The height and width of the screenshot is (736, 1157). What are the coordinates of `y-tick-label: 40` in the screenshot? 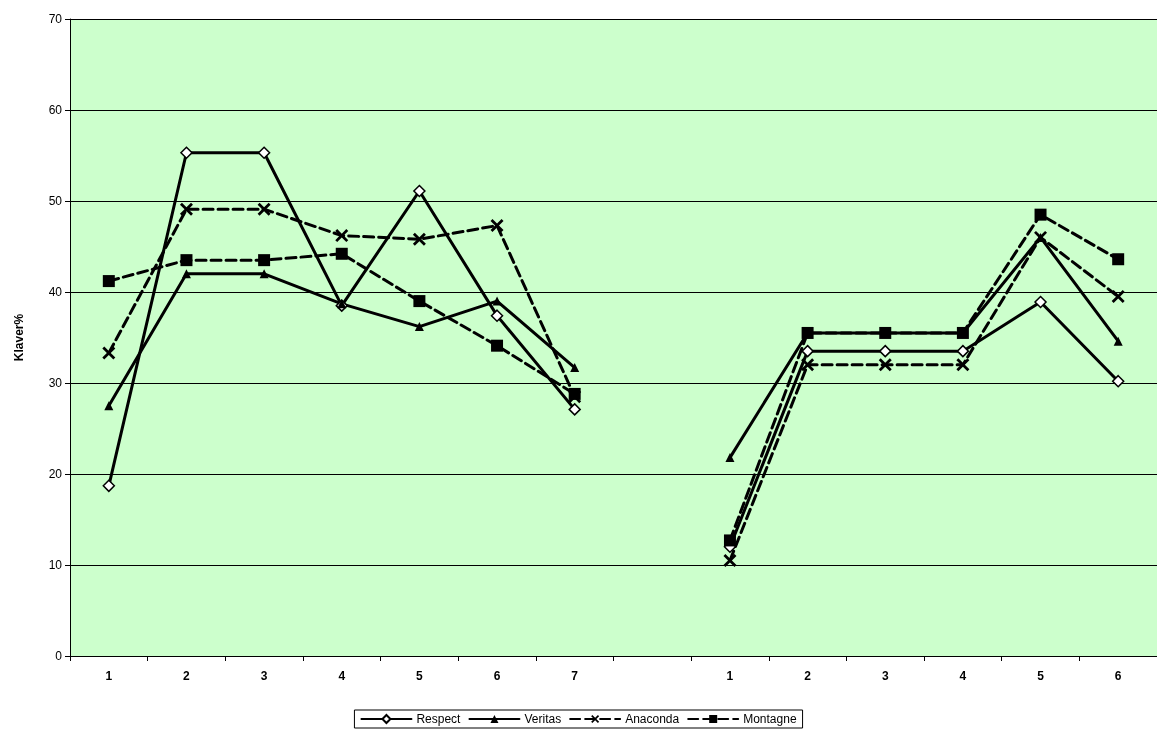 It's located at (55, 292).